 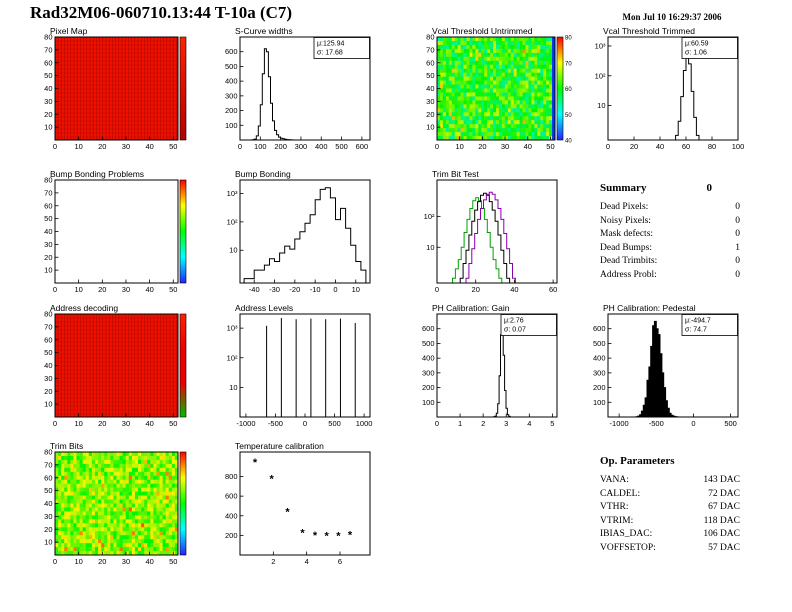 I want to click on summary-row: Mask defects: 0, so click(x=670, y=234).